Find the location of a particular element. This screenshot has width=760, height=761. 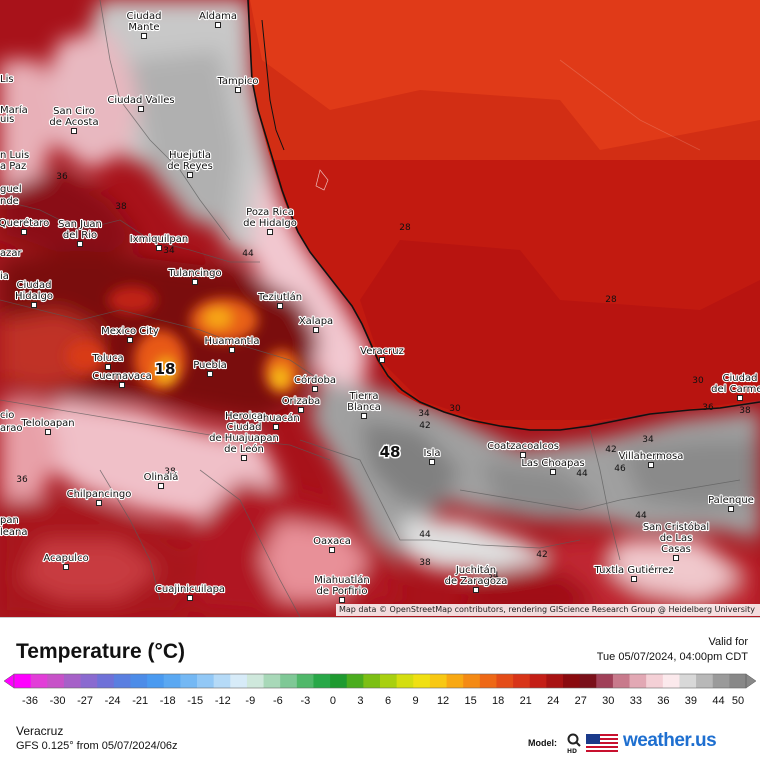

city-marker: San Cristóbal de Las Casas is located at coordinates (676, 540).